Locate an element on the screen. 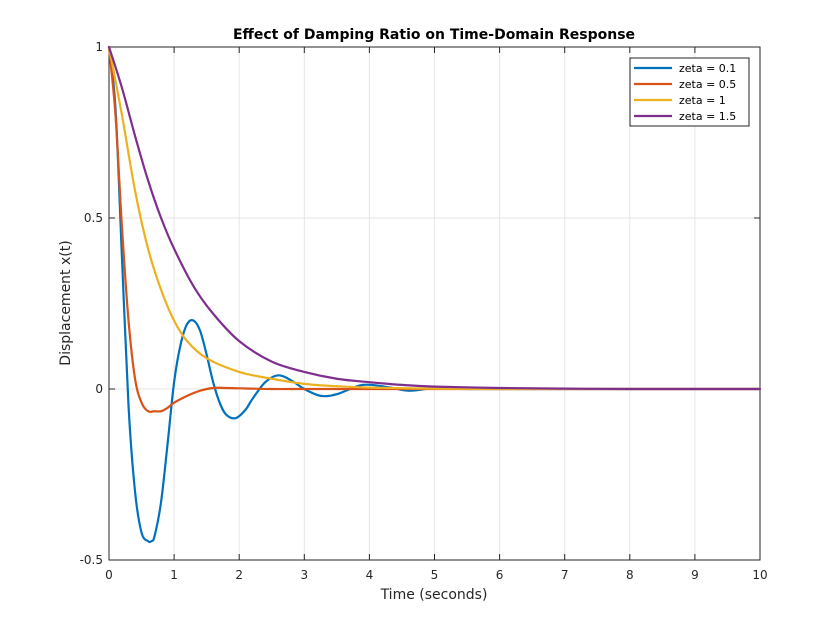 Image resolution: width=840 pixels, height=630 pixels. x-axis-label: Time (seconds) is located at coordinates (434, 595).